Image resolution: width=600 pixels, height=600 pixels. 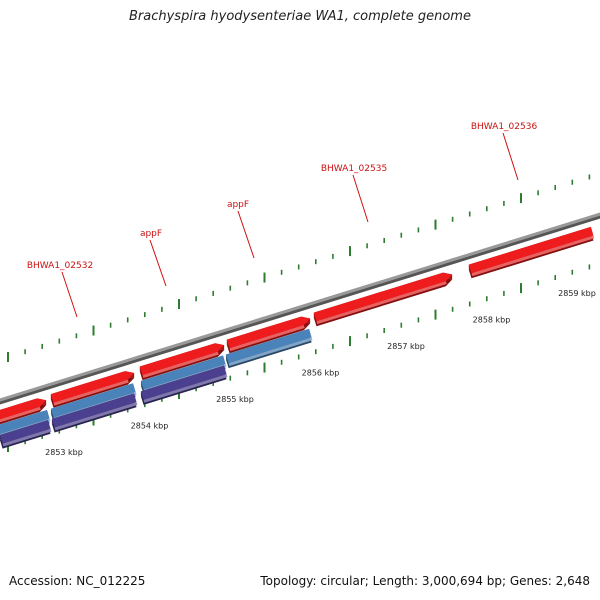 What do you see at coordinates (77, 581) in the screenshot?
I see `accession-text: Accession: NC_012225` at bounding box center [77, 581].